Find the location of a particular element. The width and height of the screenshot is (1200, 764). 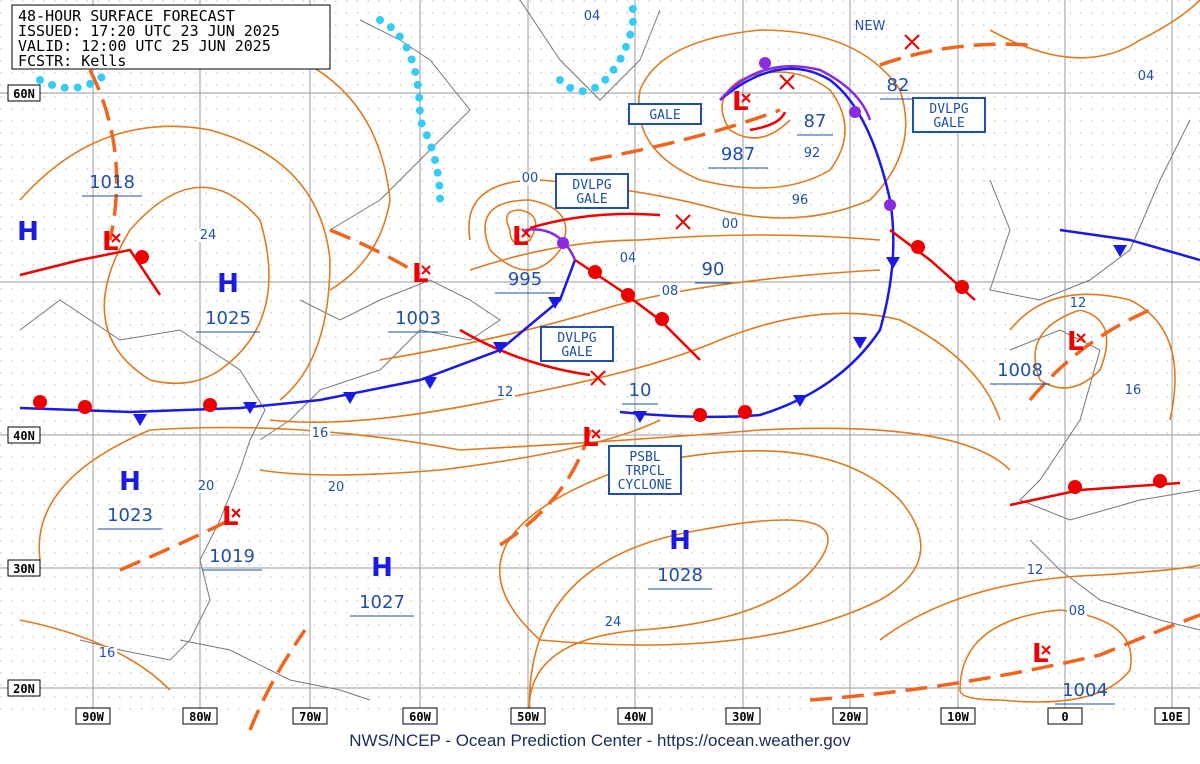

warning-text: CYCLONE is located at coordinates (645, 485).